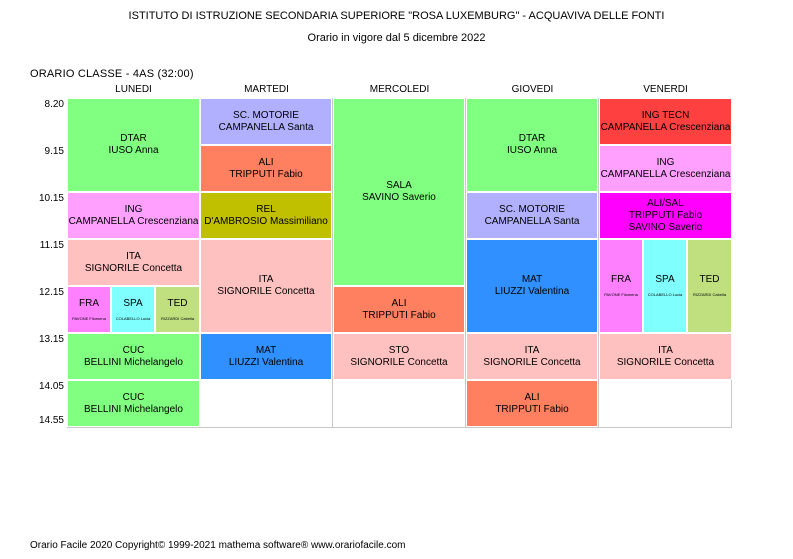 The width and height of the screenshot is (793, 559). What do you see at coordinates (112, 74) in the screenshot?
I see `class-label: ORARIO CLASSE - 4AS (32:00)` at bounding box center [112, 74].